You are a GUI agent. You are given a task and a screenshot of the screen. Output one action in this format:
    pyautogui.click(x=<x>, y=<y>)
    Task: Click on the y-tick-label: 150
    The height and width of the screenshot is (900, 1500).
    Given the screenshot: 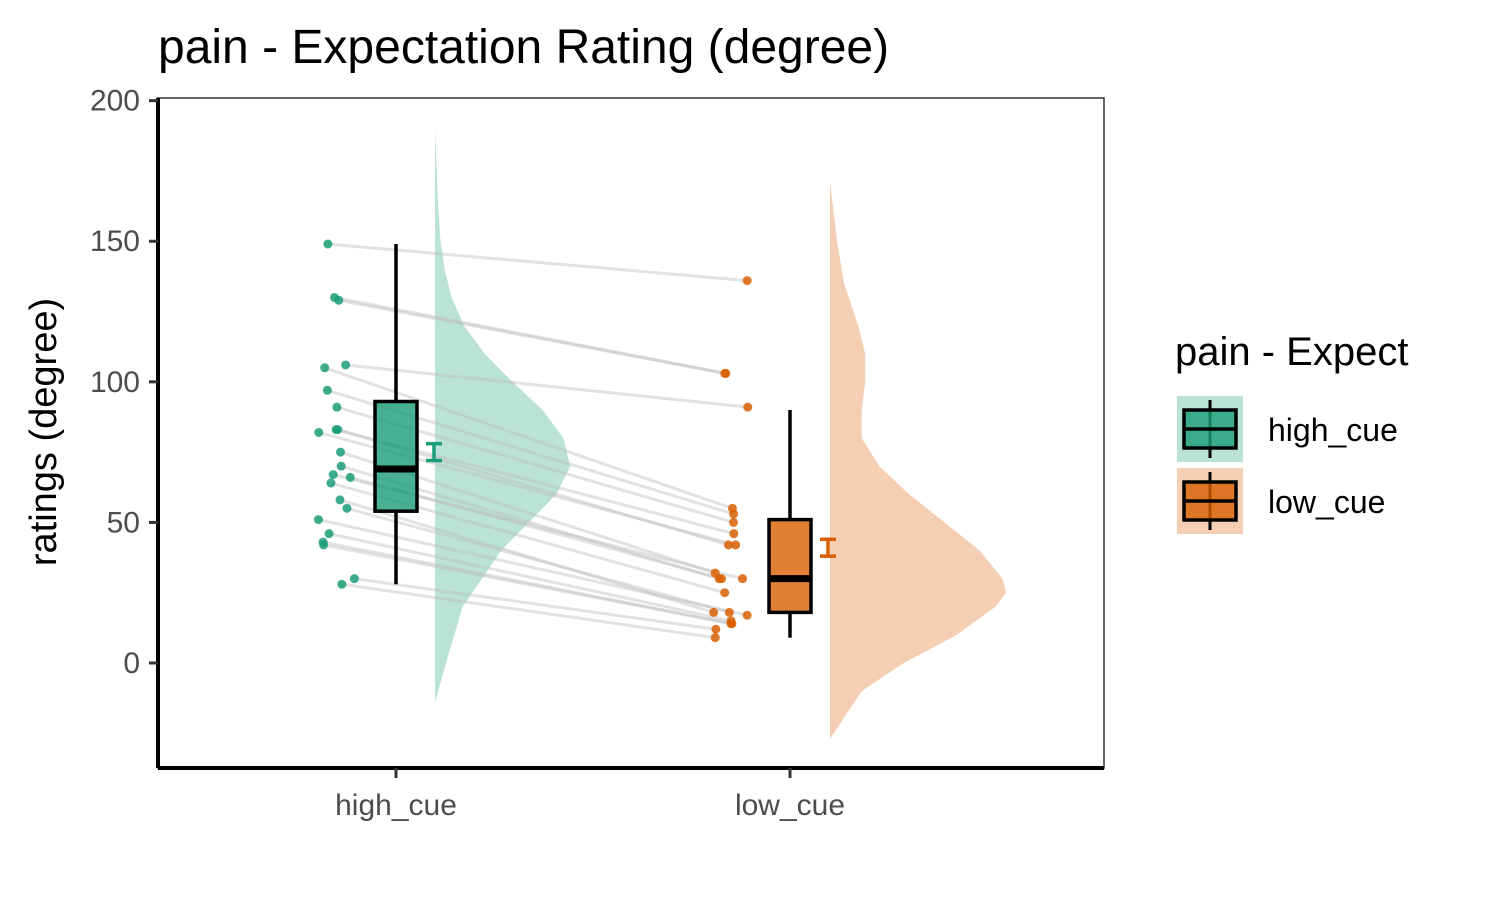 What is the action you would take?
    pyautogui.click(x=115, y=241)
    